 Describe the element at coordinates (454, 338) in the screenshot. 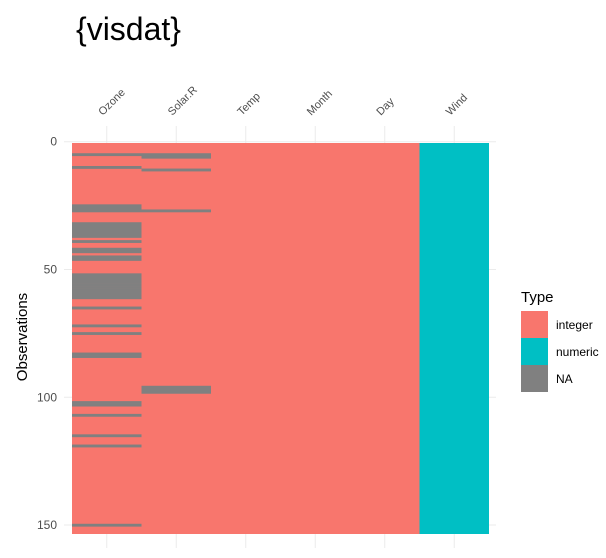

I see `cell-block-wind` at that location.